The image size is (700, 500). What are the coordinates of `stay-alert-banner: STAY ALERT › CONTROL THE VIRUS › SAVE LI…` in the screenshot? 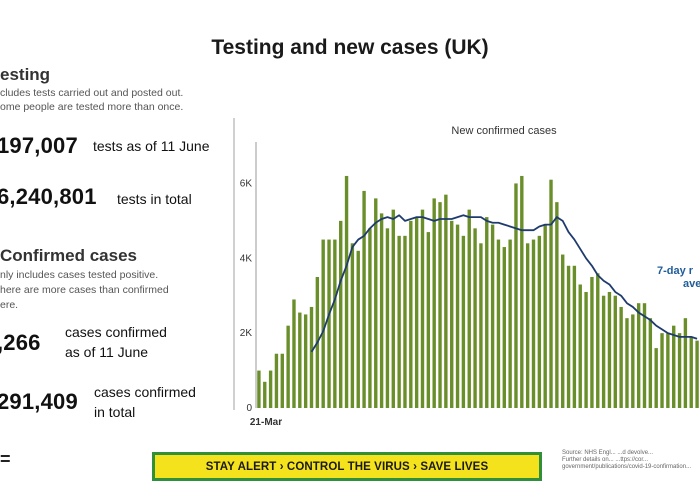 It's located at (347, 466).